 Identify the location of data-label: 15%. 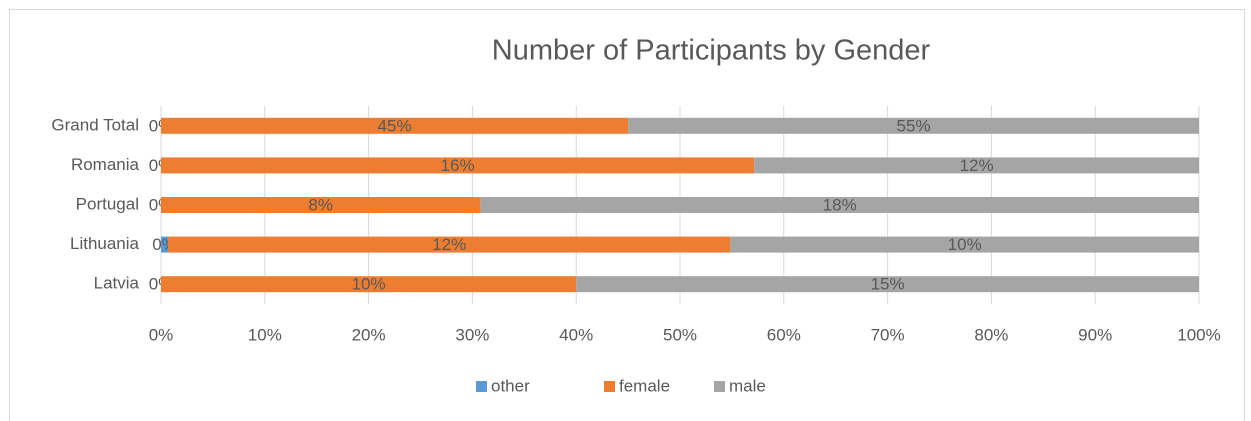
(888, 284).